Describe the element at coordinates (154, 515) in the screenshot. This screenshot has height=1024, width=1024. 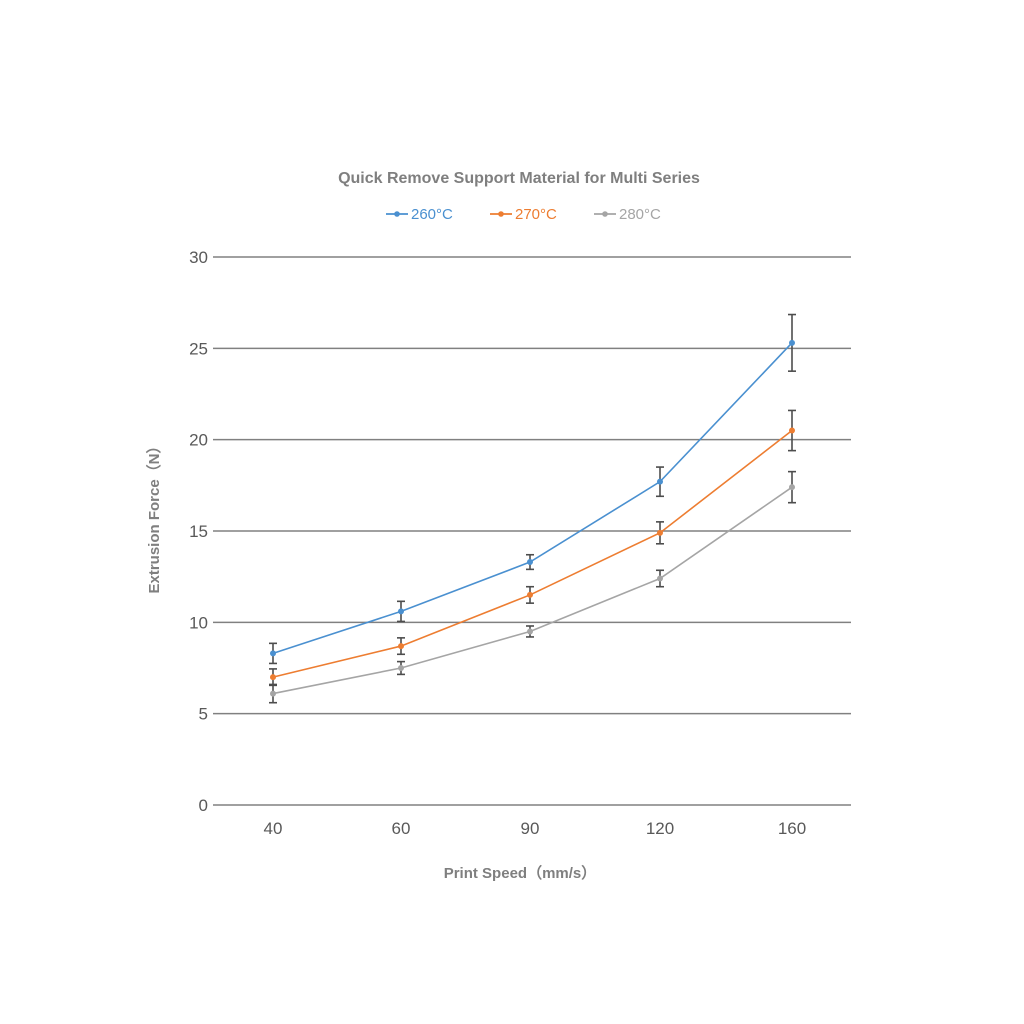
I see `y-axis-title: Extrusion Force（N）` at that location.